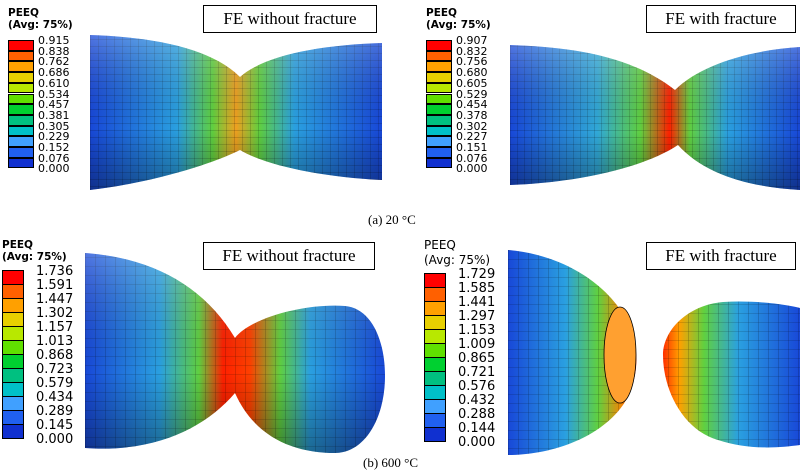 The image size is (800, 473). I want to click on legend-value: 1.441, so click(477, 302).